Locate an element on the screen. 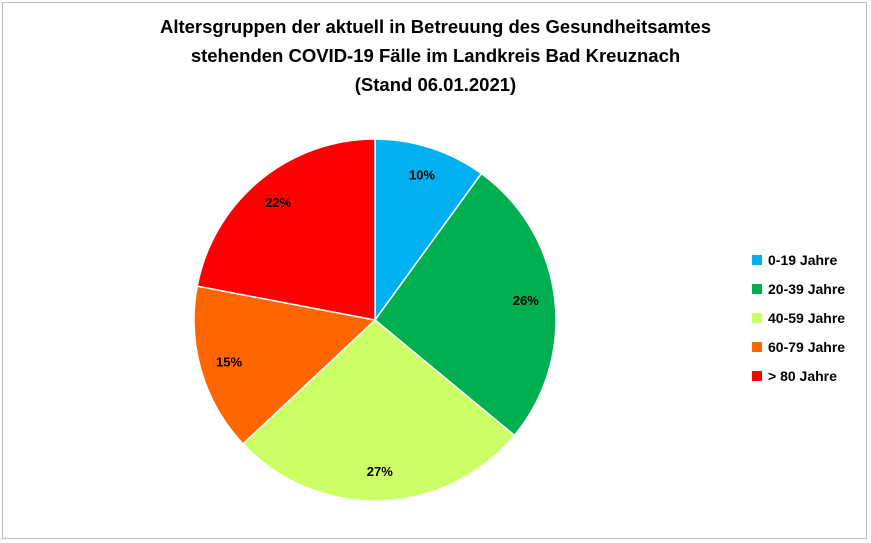 Image resolution: width=871 pixels, height=543 pixels. legend-swatch-0-19-jahre is located at coordinates (757, 260).